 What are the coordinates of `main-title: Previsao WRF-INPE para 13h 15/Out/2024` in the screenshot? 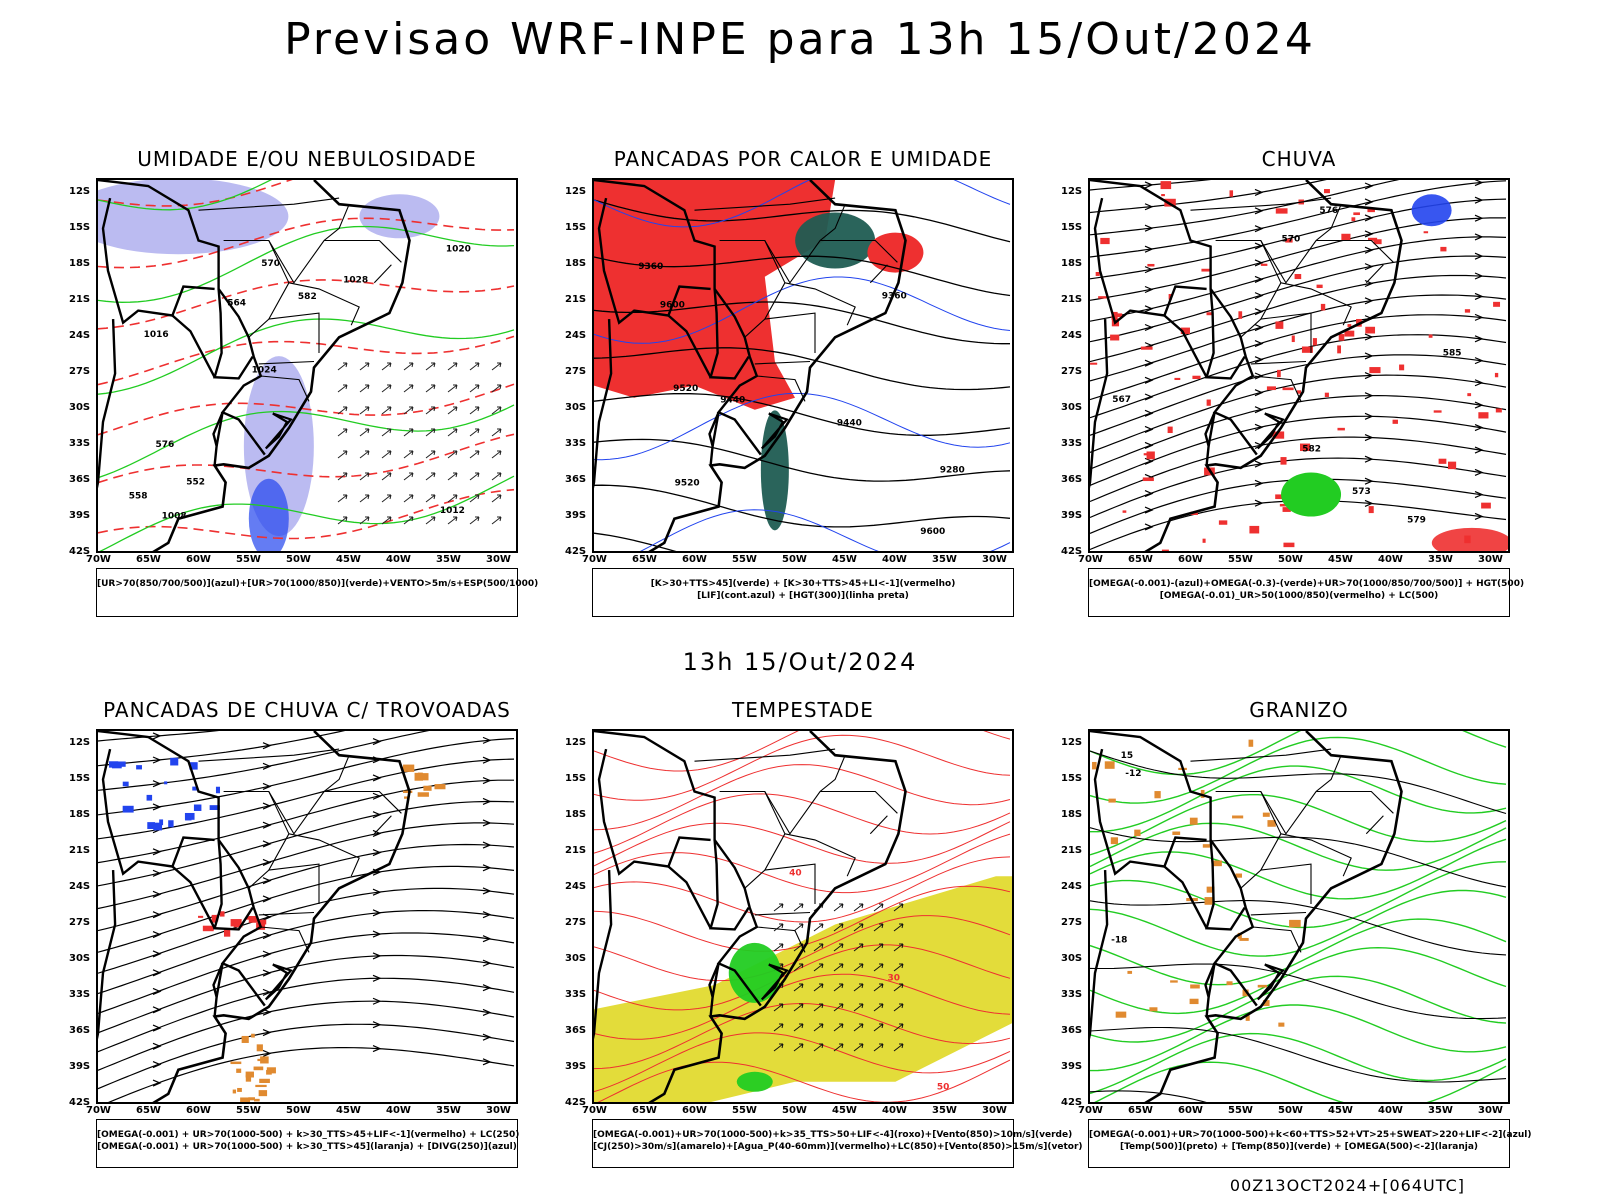 It's located at (800, 39).